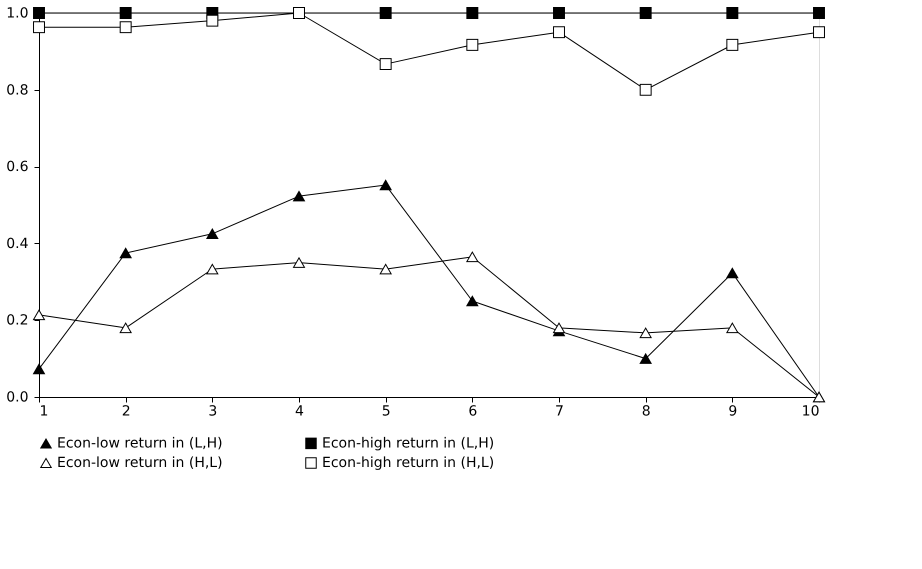 Image resolution: width=922 pixels, height=569 pixels. Describe the element at coordinates (17, 244) in the screenshot. I see `y-tick-label: 0.4` at that location.